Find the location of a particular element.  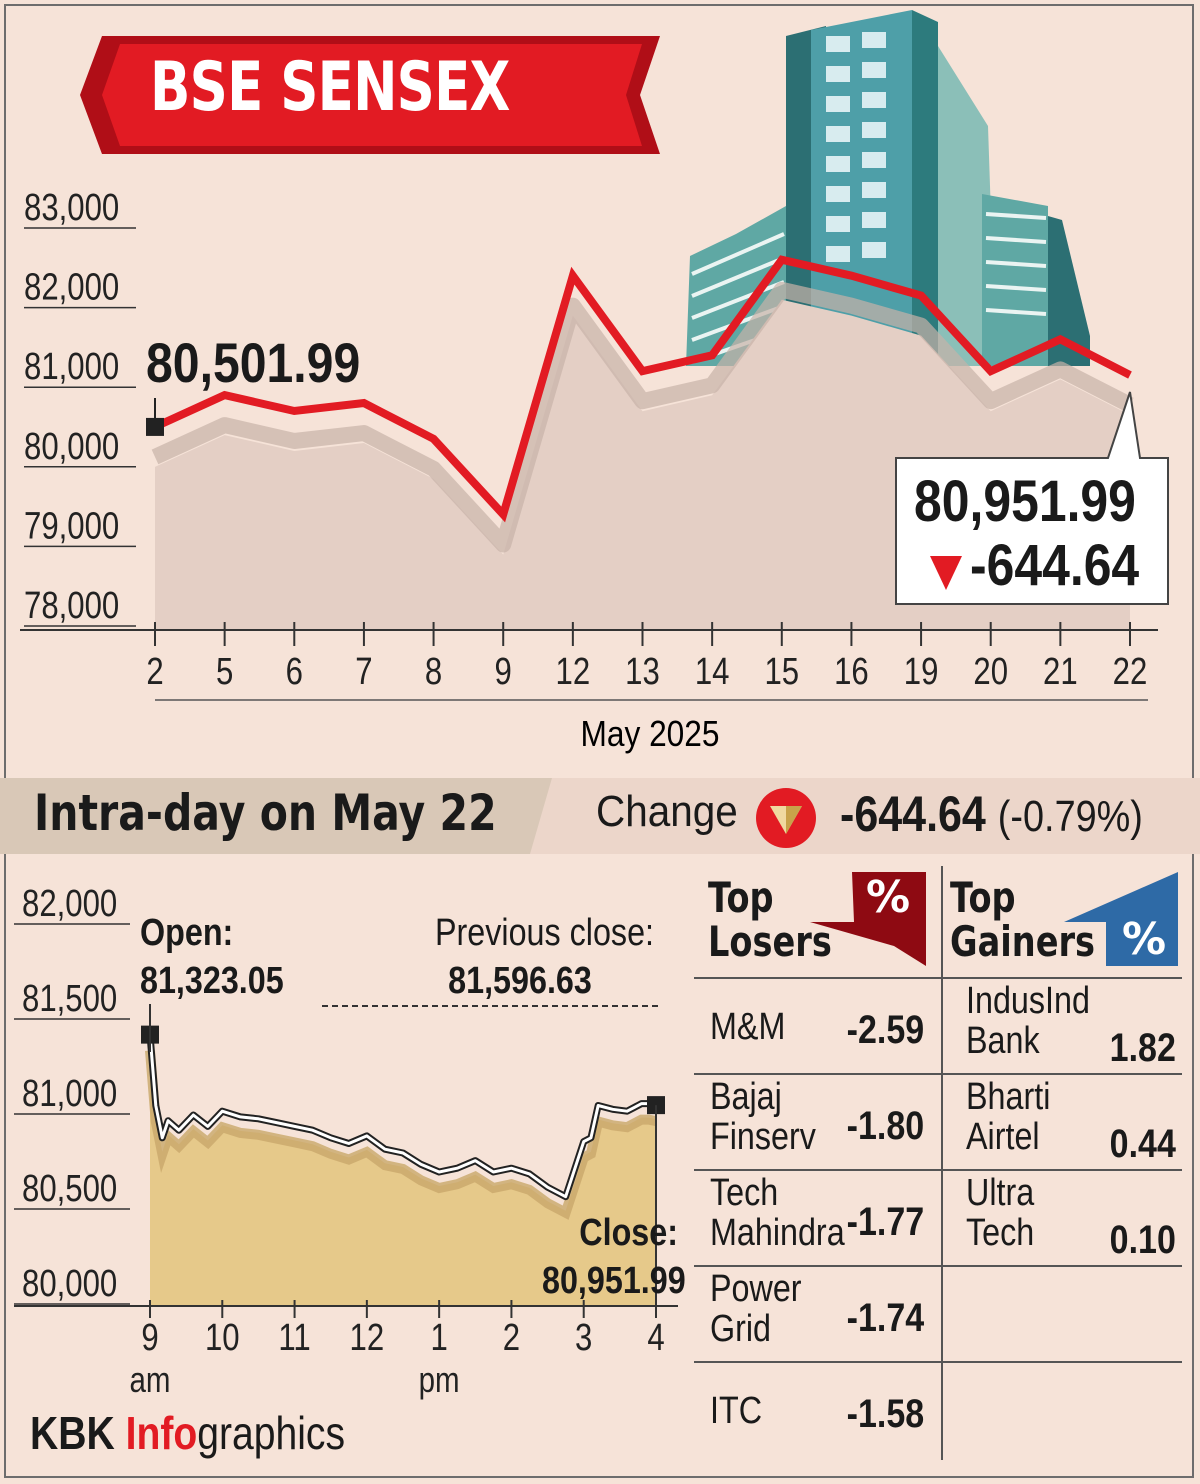

intraday-strip is located at coordinates (600, 816).